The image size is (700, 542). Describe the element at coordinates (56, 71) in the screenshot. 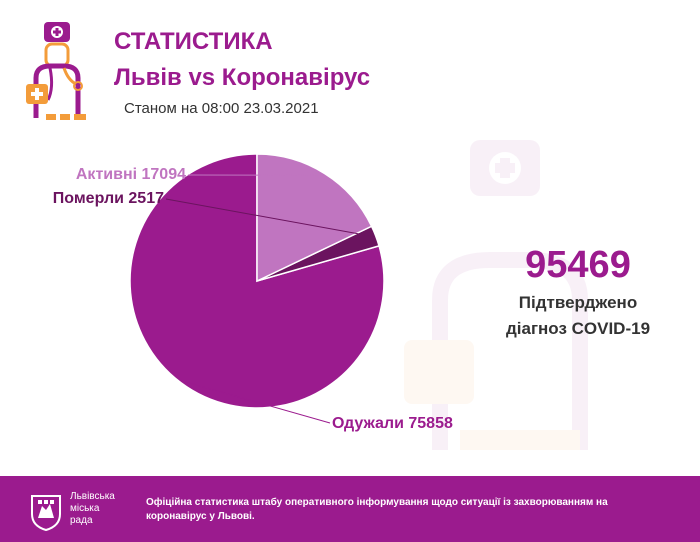

I see `doctor-icon` at that location.